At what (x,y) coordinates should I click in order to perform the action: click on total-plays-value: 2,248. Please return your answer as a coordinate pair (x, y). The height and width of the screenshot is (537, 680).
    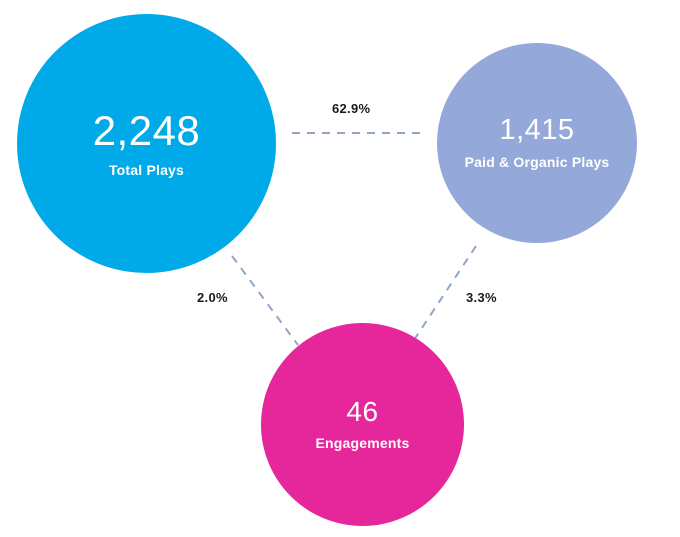
    Looking at the image, I should click on (146, 130).